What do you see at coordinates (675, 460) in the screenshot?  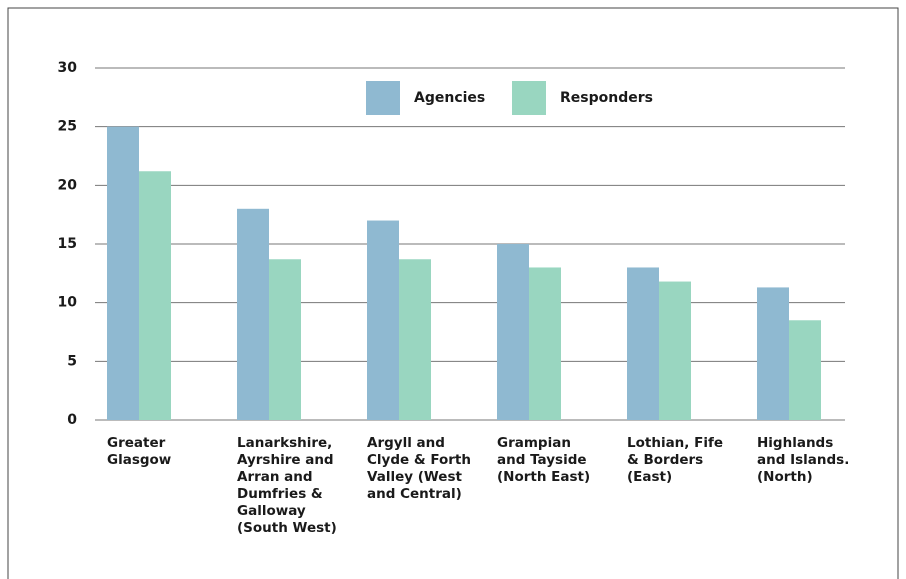 I see `x-tick-label: Lothian, Fife & Borders (East)` at bounding box center [675, 460].